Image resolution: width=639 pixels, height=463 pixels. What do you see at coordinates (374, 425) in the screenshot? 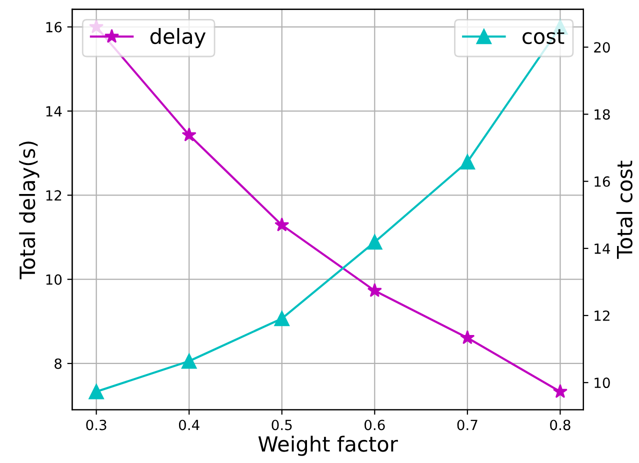
I see `x-tick-label: 0.6` at bounding box center [374, 425].